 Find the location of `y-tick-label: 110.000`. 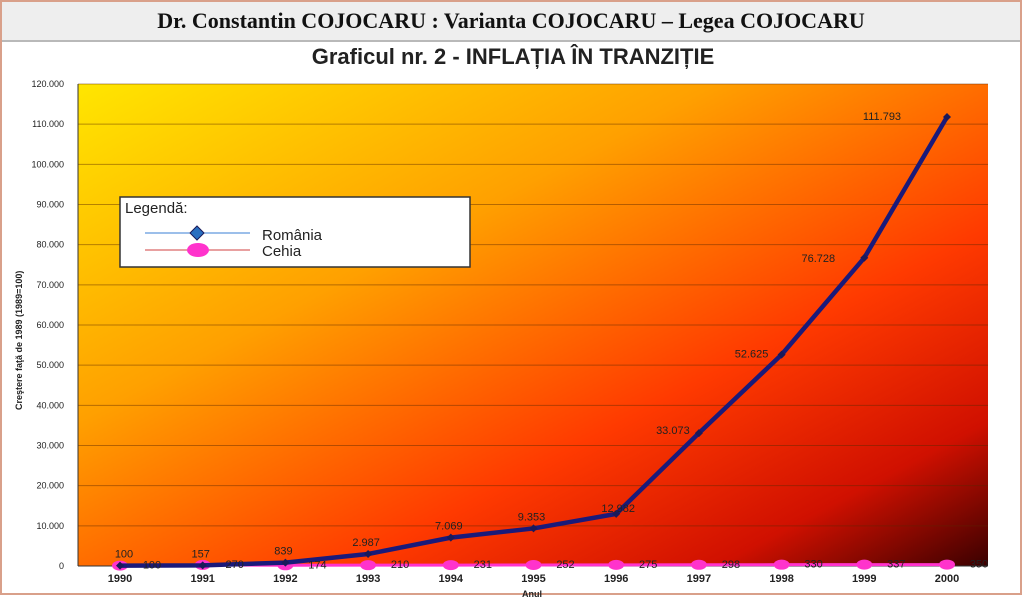

y-tick-label: 110.000 is located at coordinates (48, 124).